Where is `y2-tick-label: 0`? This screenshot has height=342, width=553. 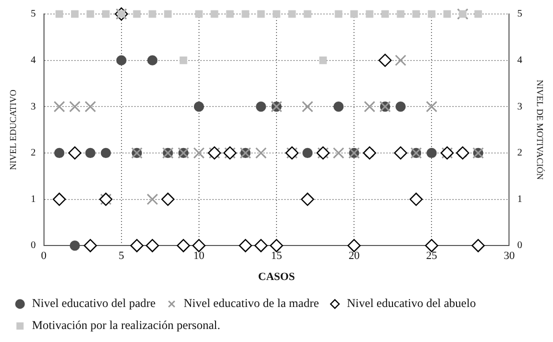
y2-tick-label: 0 is located at coordinates (519, 246).